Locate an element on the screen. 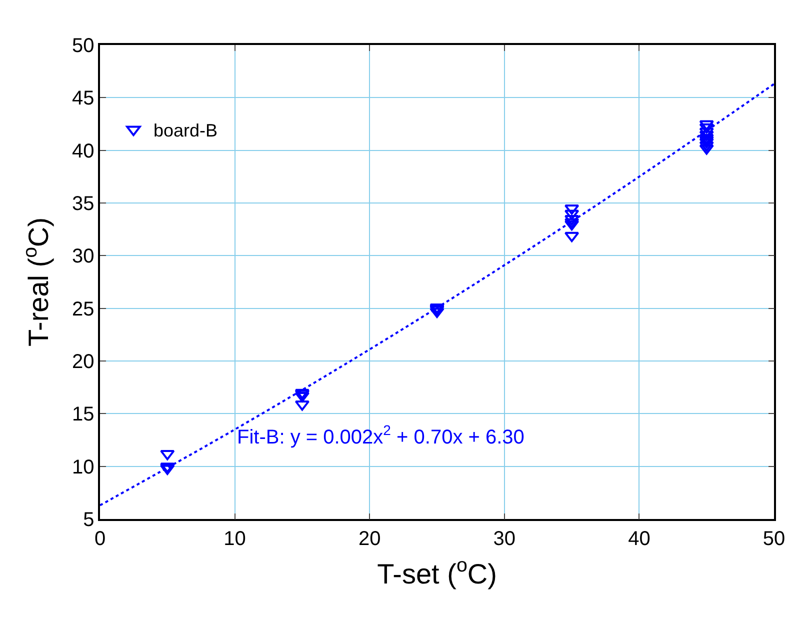 The image size is (797, 619). y-tick-label: 30 is located at coordinates (83, 257).